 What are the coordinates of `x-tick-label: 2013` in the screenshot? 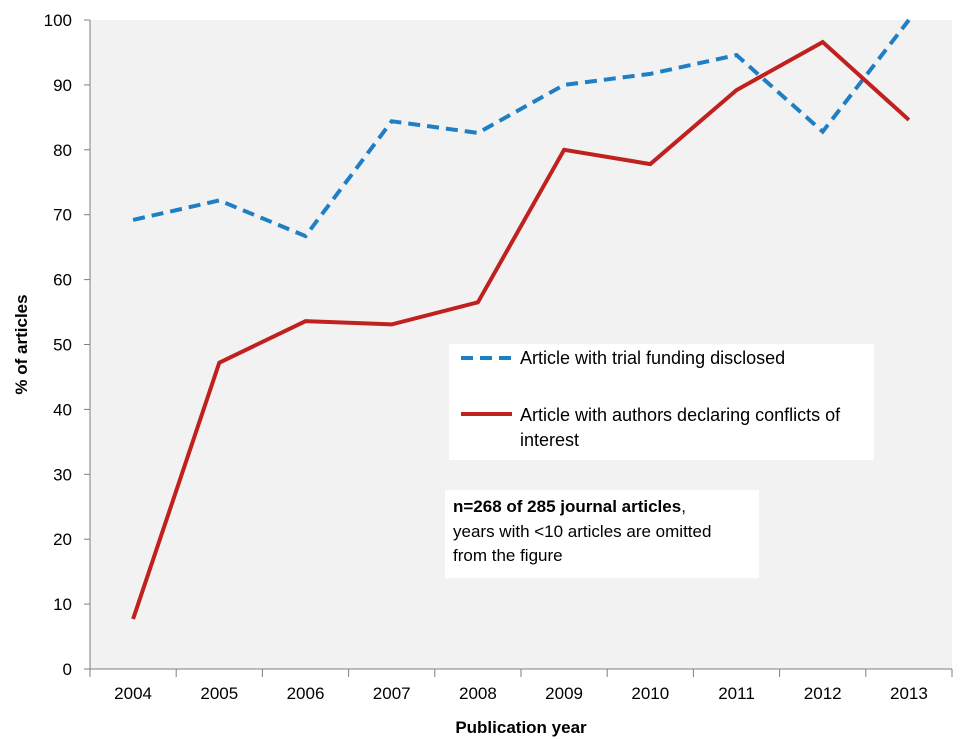 It's located at (909, 693).